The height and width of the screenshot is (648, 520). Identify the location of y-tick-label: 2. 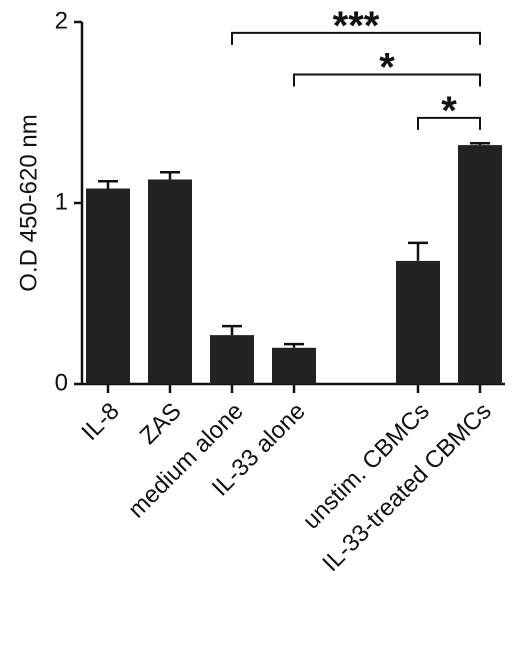
(61, 20).